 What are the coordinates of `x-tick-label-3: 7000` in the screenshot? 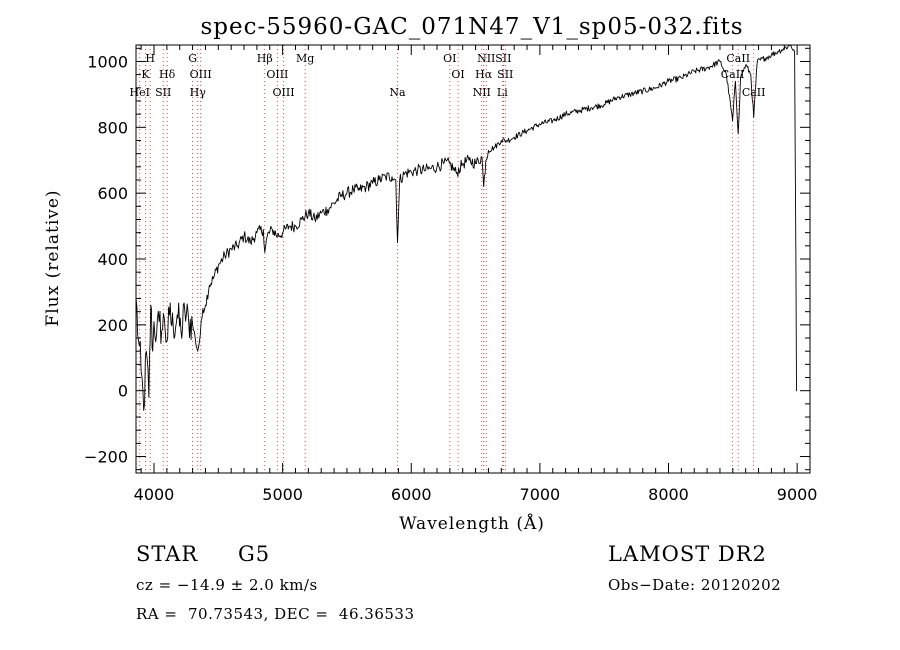 It's located at (540, 494).